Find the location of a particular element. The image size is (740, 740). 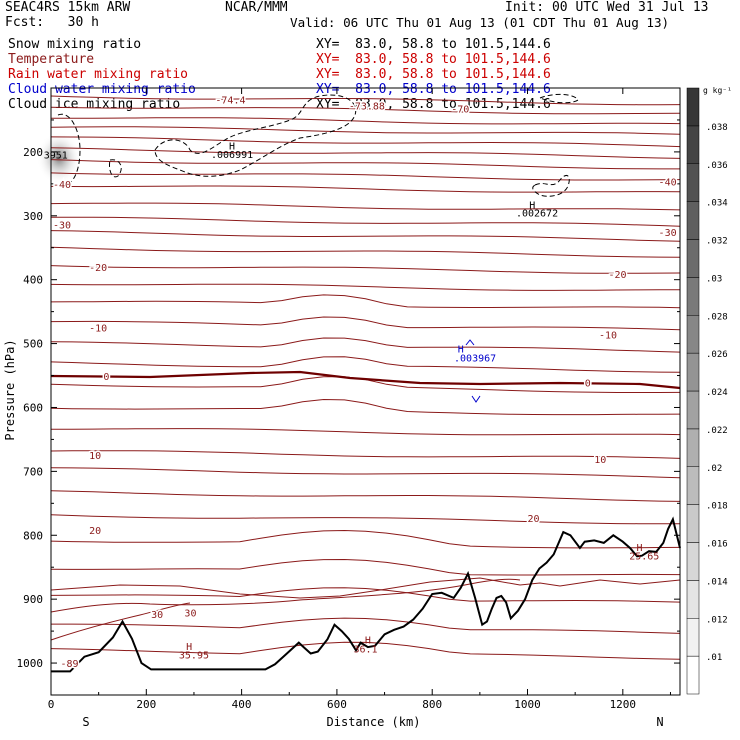

y-tick-label: 500 is located at coordinates (33, 344).